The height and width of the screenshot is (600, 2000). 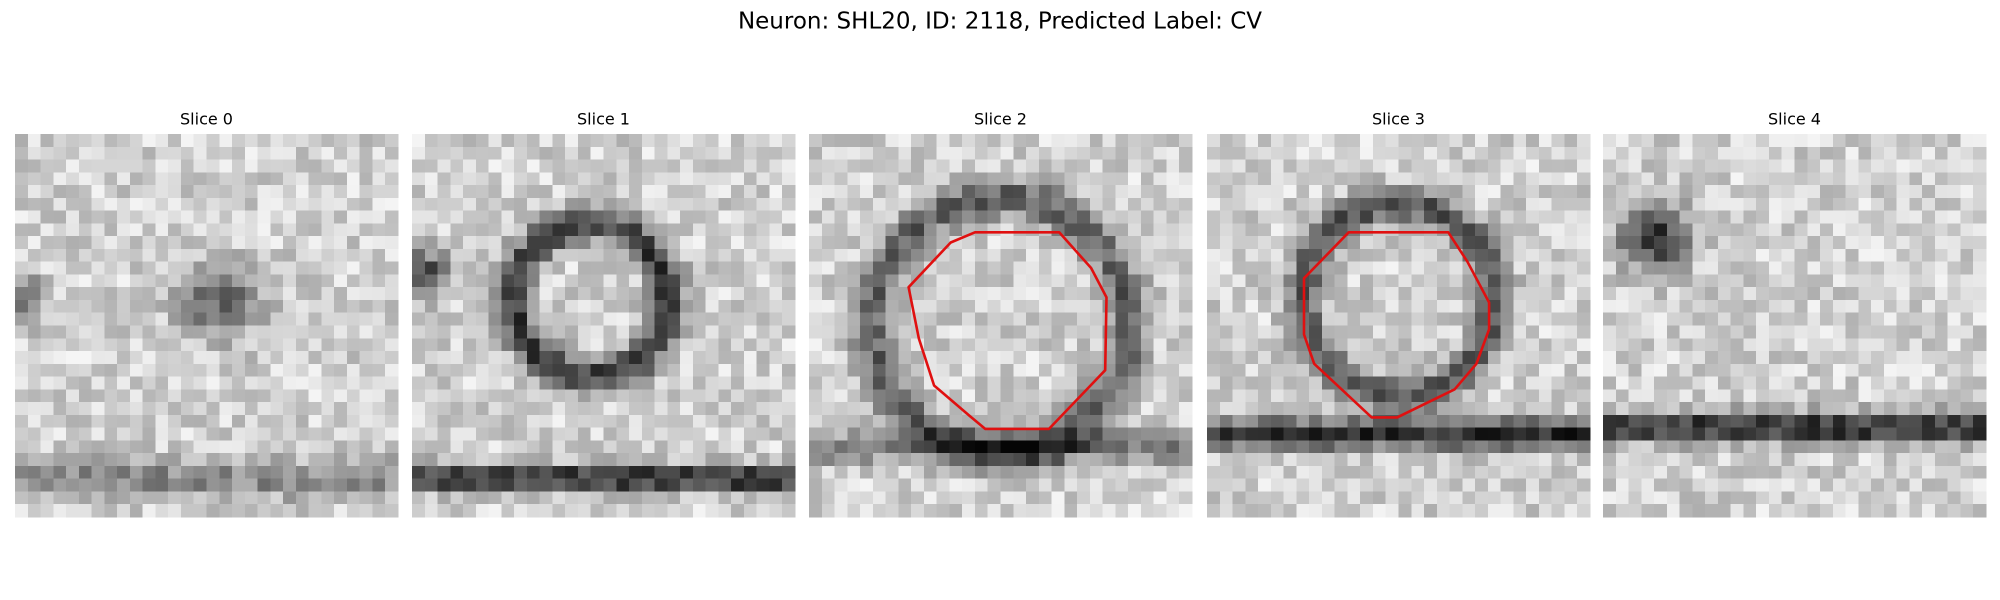 I want to click on panel-title: Slice 1, so click(x=603, y=119).